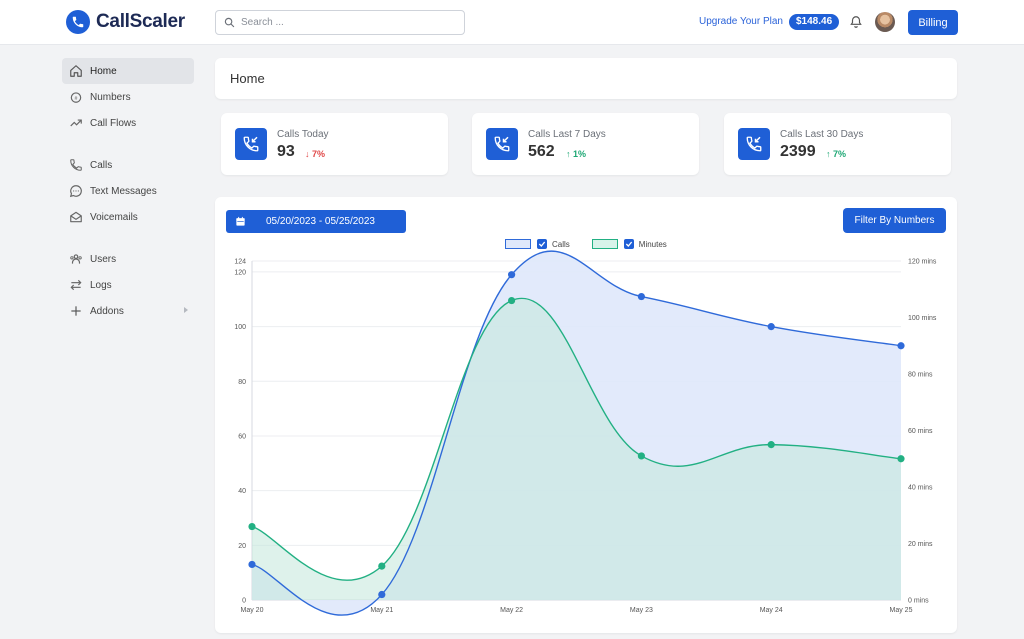 The height and width of the screenshot is (639, 1024). Describe the element at coordinates (894, 220) in the screenshot. I see `filter-by-numbers-button: Filter By Numbers` at that location.